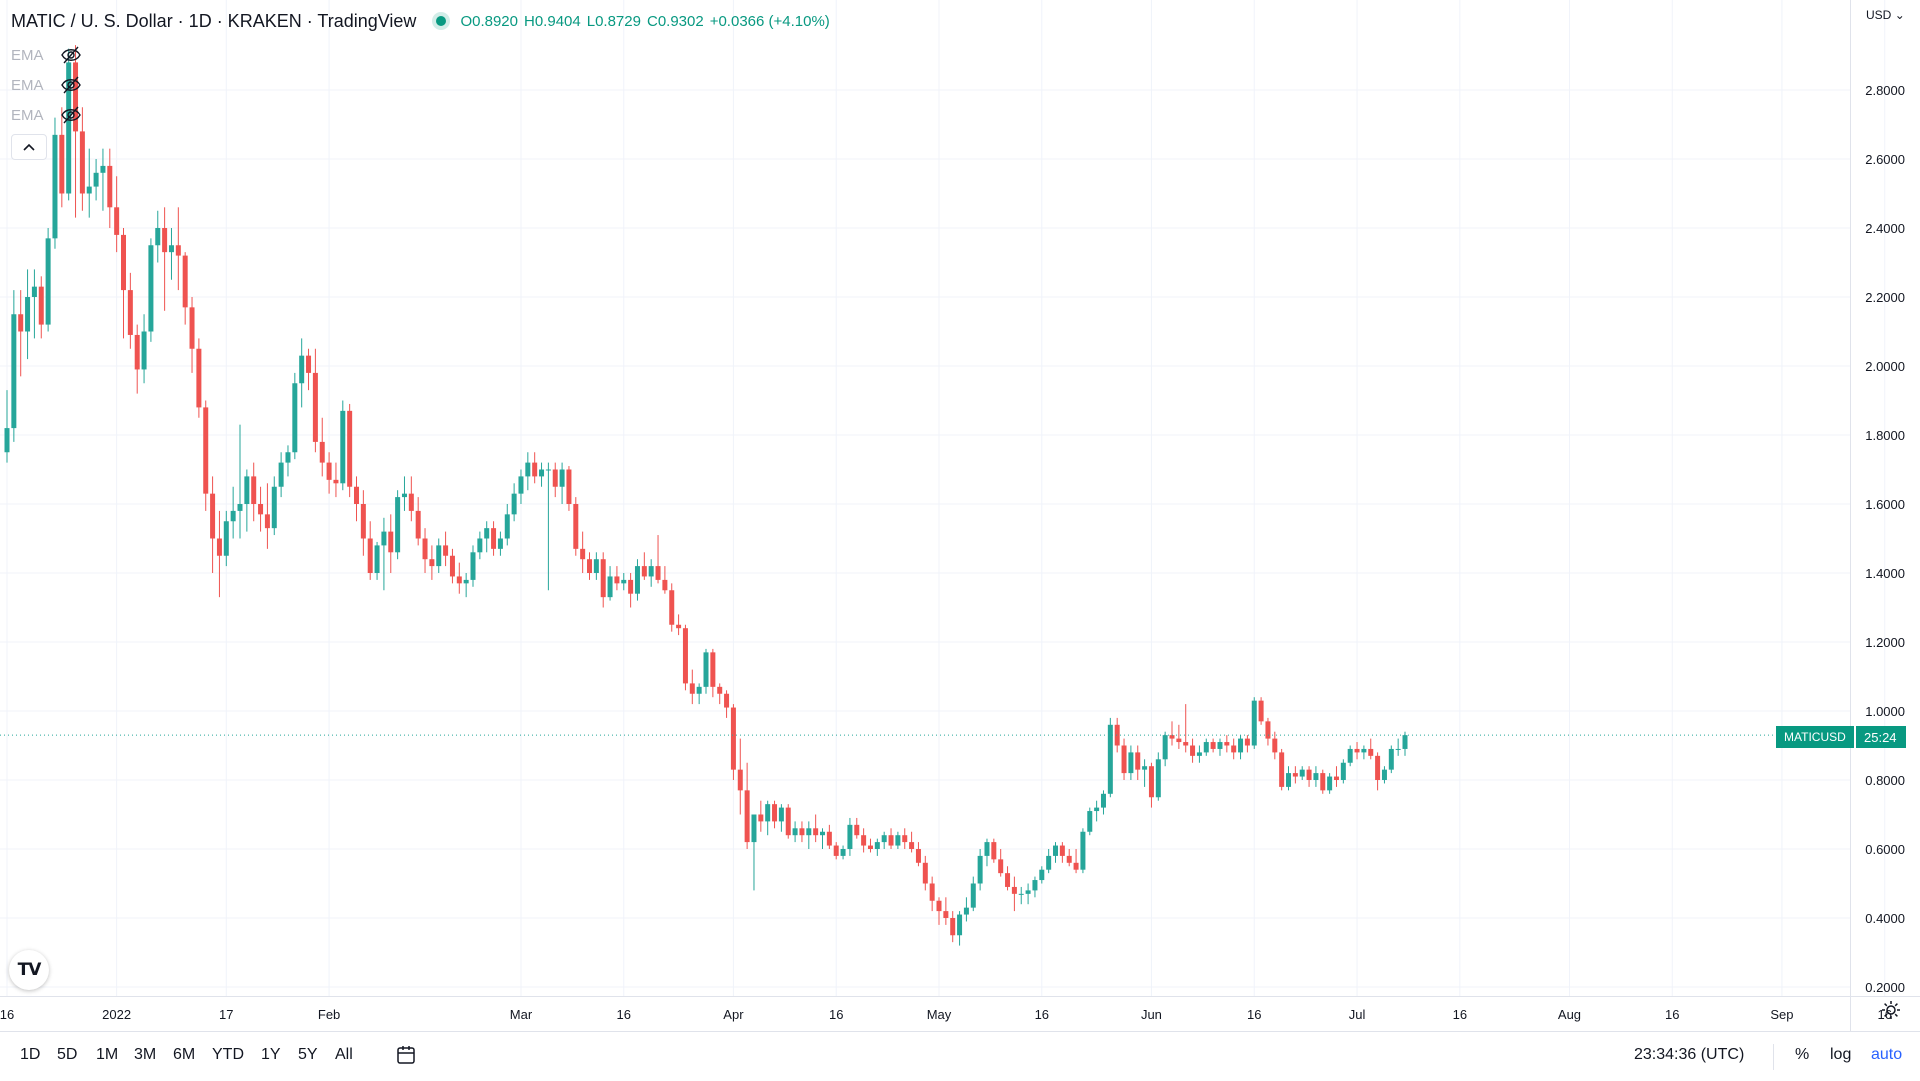  I want to click on price-tick-label: 0.4000, so click(1885, 918).